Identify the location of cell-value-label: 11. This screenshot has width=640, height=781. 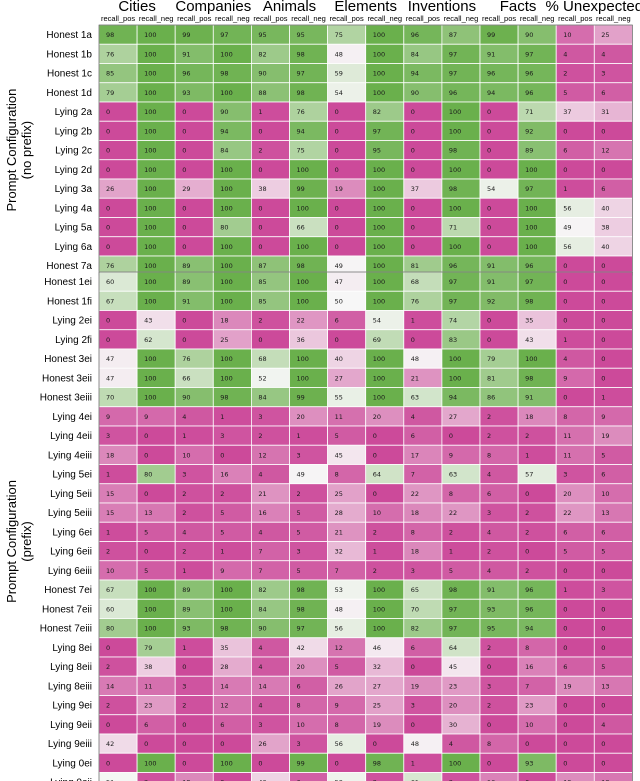
(148, 686).